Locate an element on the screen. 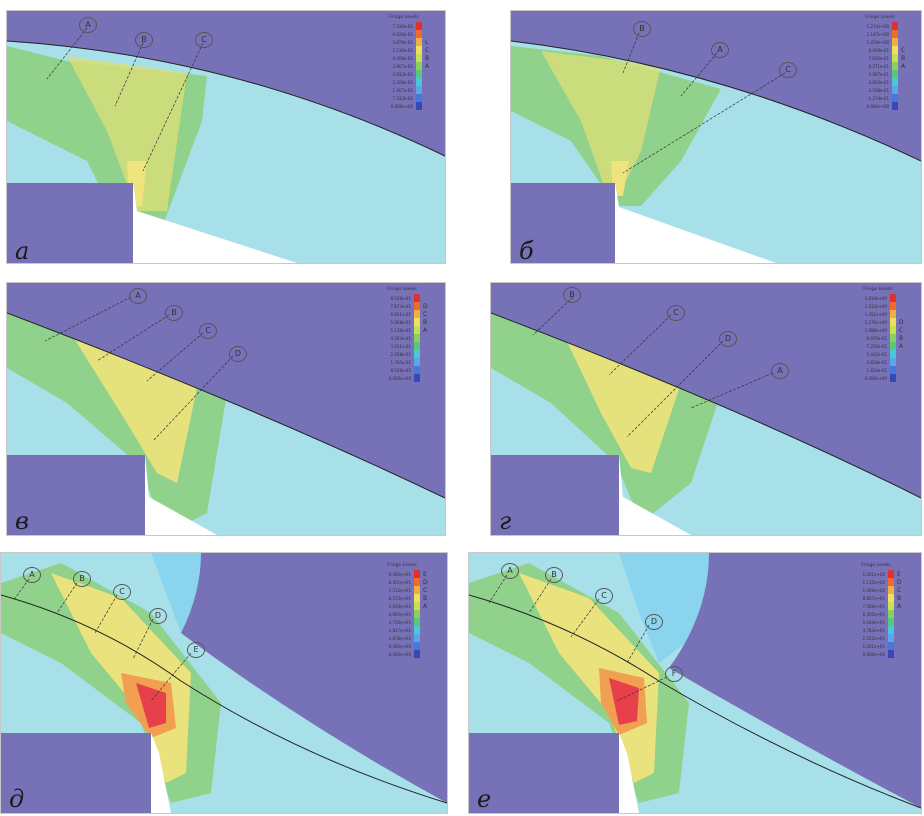 The height and width of the screenshot is (816, 924). legend-value: 2.558e-01 is located at coordinates (400, 354).